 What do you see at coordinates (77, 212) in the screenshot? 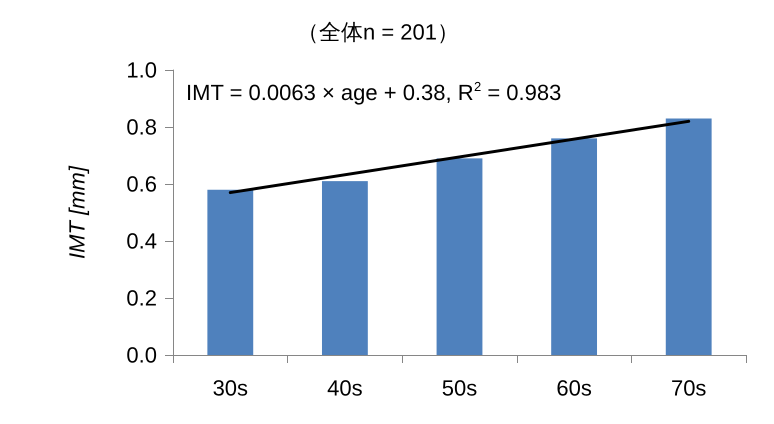
I see `y-axis-title: IMT [mm]` at bounding box center [77, 212].